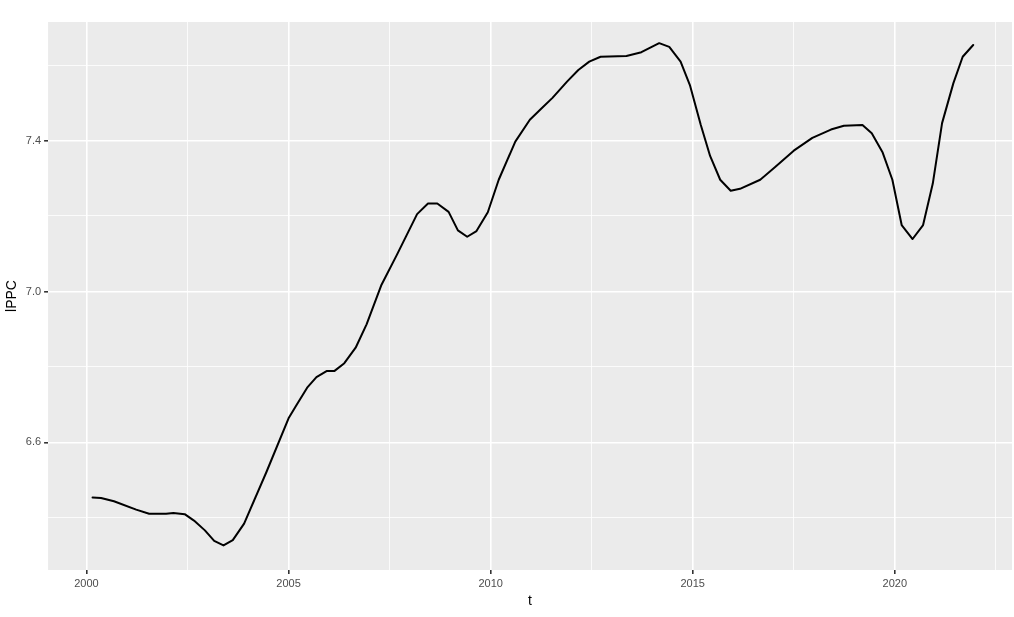 The width and height of the screenshot is (1014, 617). I want to click on y-axis-title: lPPC, so click(11, 296).